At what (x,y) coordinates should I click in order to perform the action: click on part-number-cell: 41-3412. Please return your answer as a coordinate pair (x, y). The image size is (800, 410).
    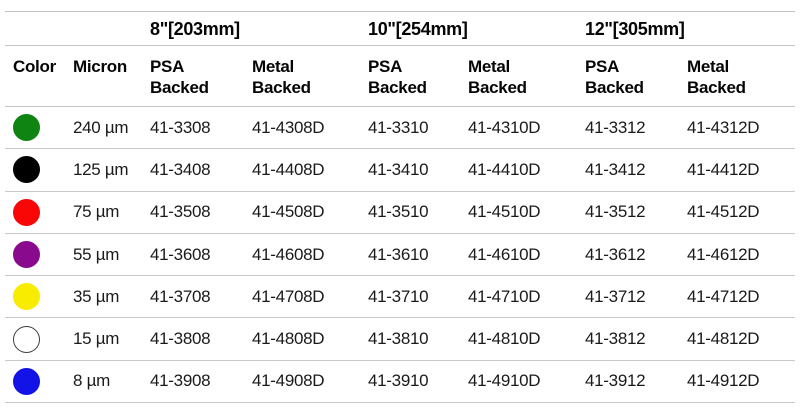
    Looking at the image, I should click on (615, 169).